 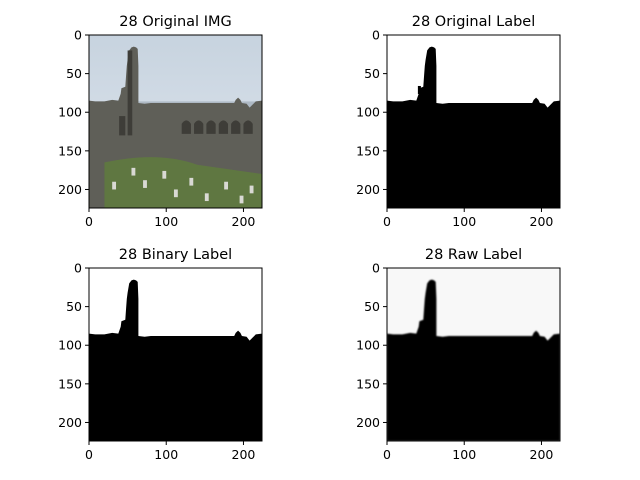 I want to click on panel-title: 28 Original Label, so click(x=474, y=22).